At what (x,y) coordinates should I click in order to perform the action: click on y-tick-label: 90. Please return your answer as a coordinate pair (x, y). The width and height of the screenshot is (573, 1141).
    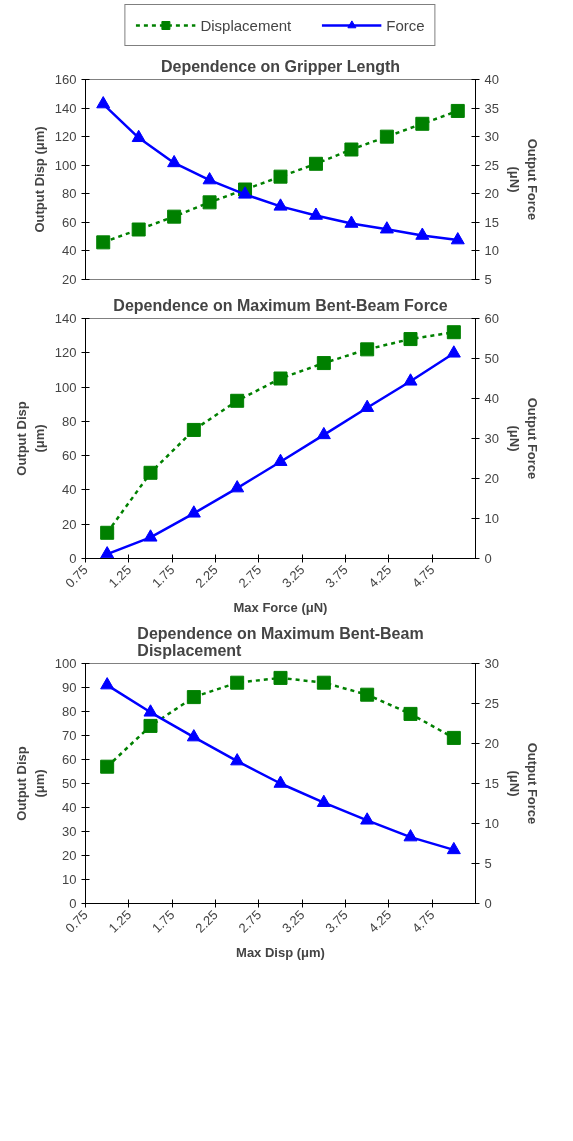
    Looking at the image, I should click on (69, 687).